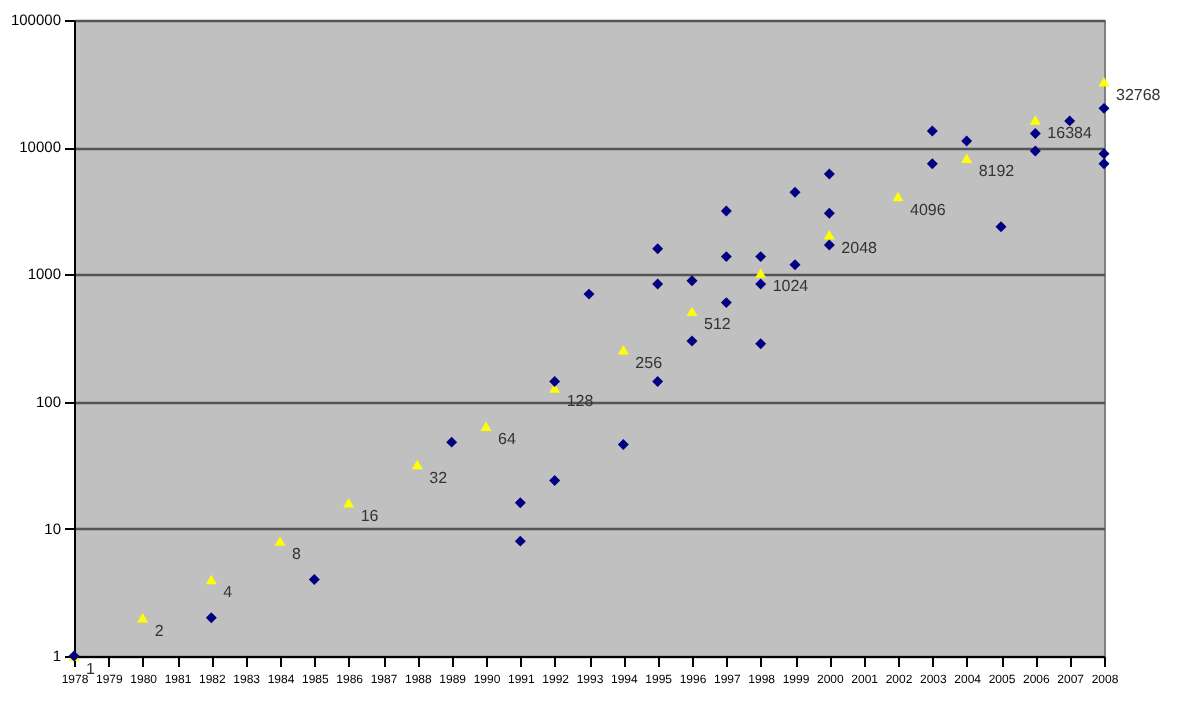 Image resolution: width=1200 pixels, height=712 pixels. What do you see at coordinates (370, 515) in the screenshot?
I see `data-label: 16` at bounding box center [370, 515].